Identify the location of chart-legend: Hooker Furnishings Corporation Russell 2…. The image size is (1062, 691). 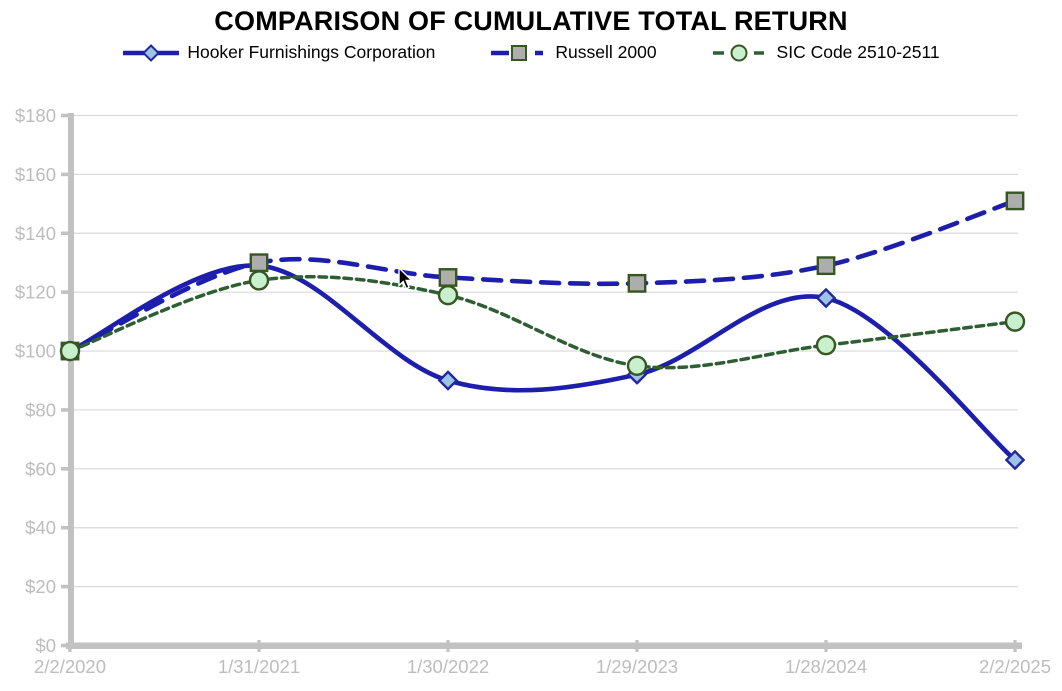
(531, 52).